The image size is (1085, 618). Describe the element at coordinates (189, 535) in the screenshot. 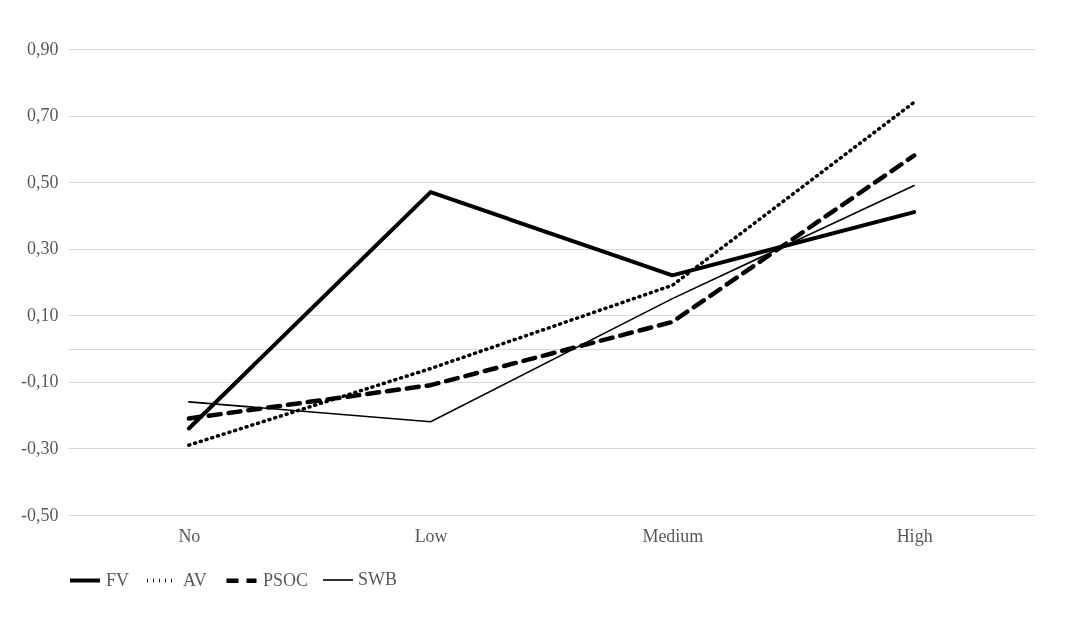

I see `x-tick-label: No` at that location.